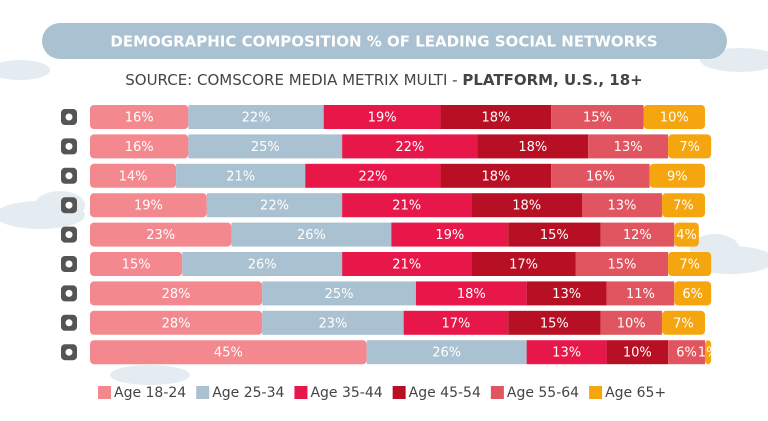 This screenshot has height=421, width=768. I want to click on data-label: 6%, so click(692, 294).